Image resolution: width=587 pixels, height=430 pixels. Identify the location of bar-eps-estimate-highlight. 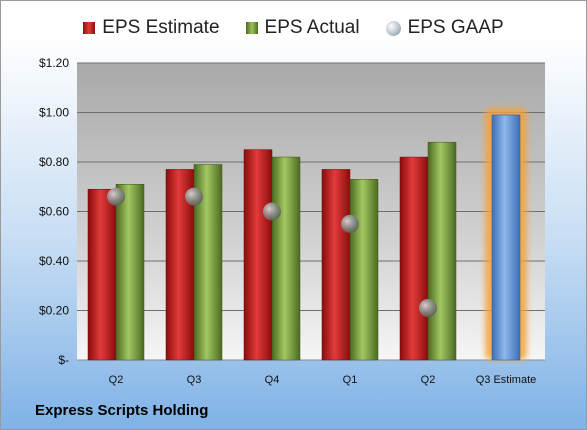
(506, 237).